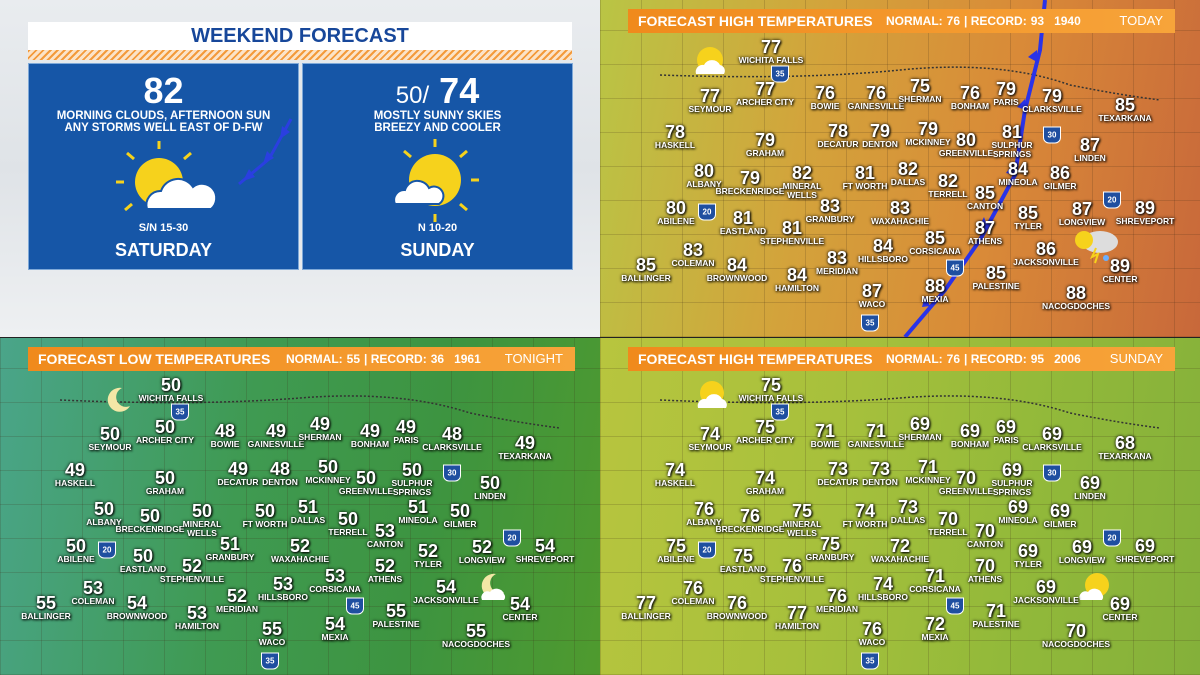  I want to click on interstate-shield: 30, so click(1052, 473).